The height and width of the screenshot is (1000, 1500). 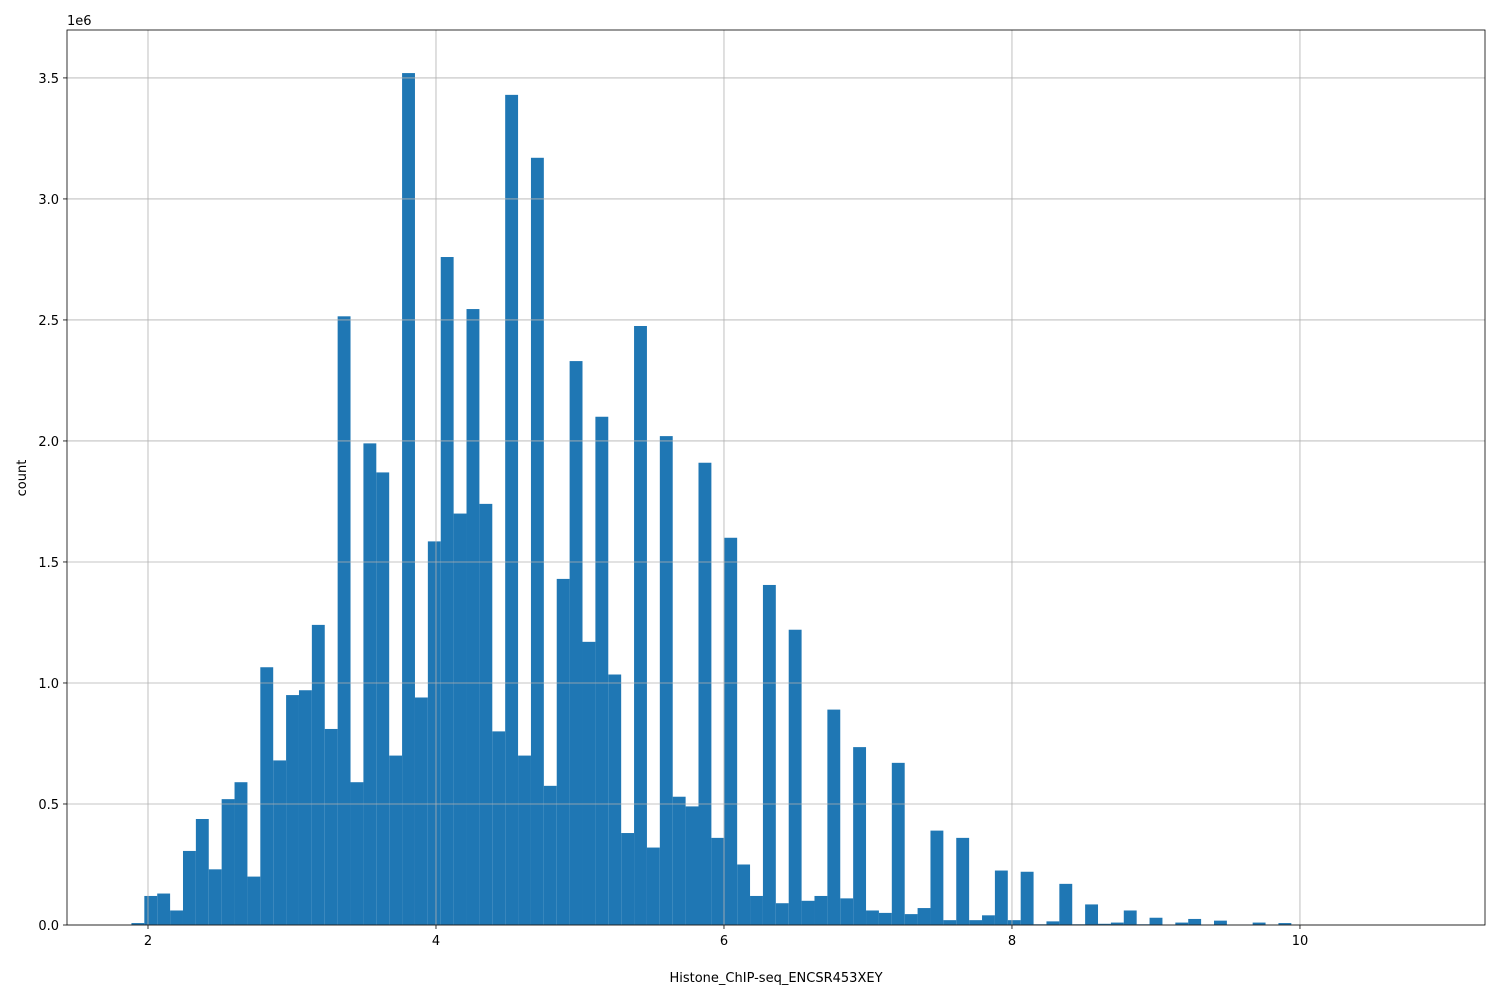 What do you see at coordinates (148, 941) in the screenshot?
I see `x-tick-label: 2` at bounding box center [148, 941].